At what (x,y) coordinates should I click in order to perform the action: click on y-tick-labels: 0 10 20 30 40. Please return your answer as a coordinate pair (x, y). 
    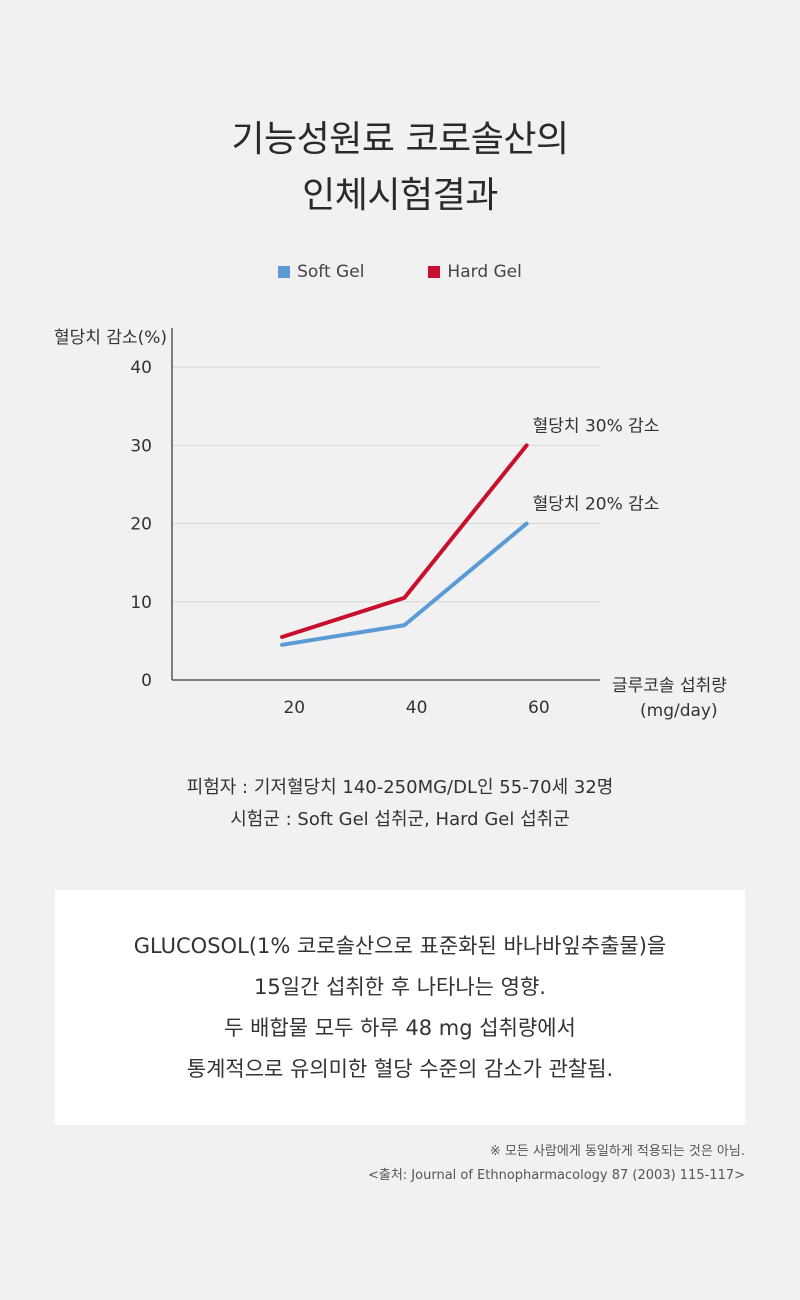
    Looking at the image, I should click on (141, 524).